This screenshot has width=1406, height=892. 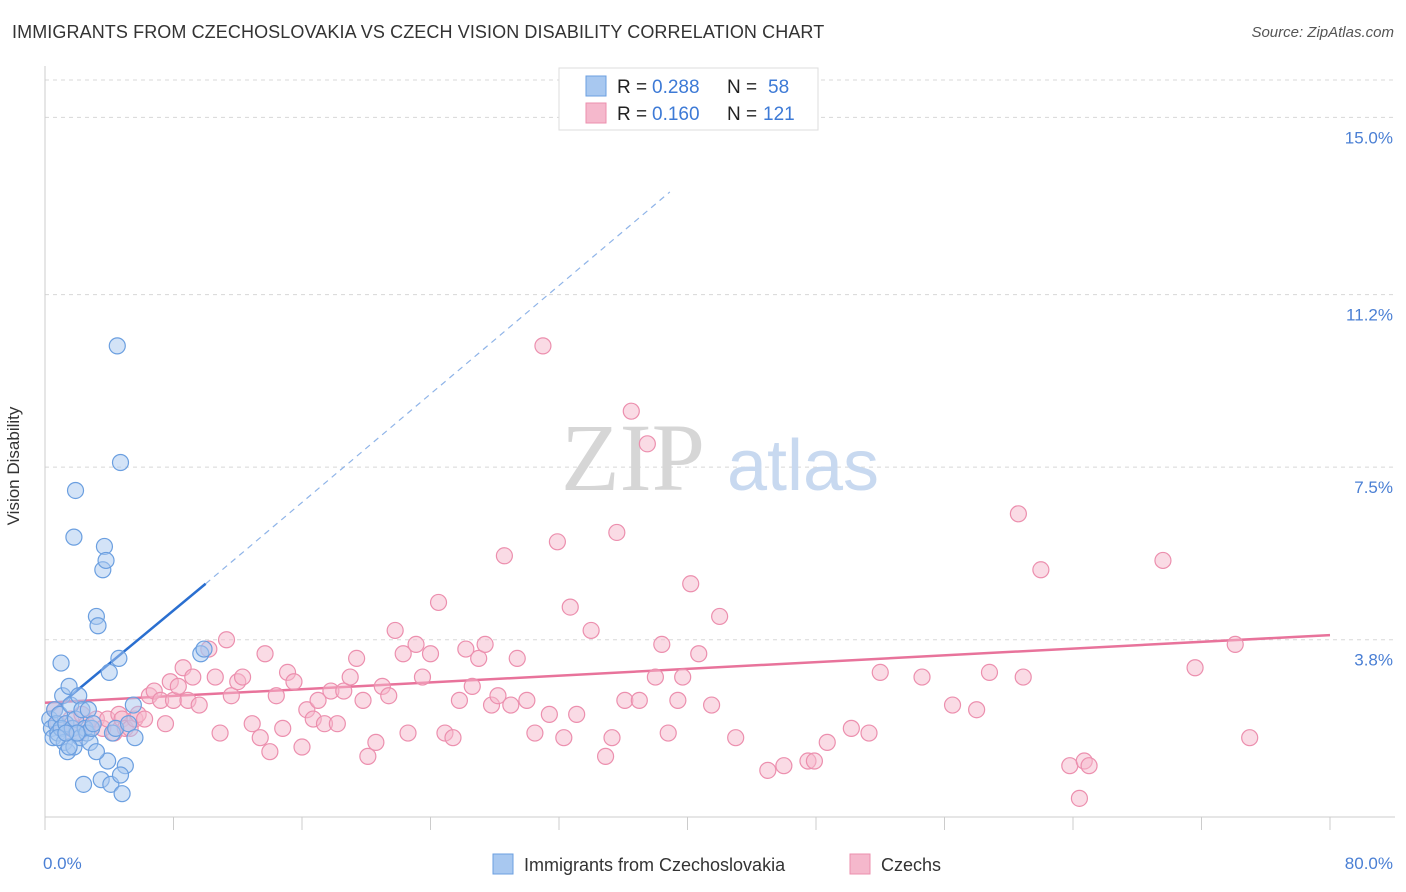 I want to click on y-tick-label: 3.8%, so click(x=1373, y=660).